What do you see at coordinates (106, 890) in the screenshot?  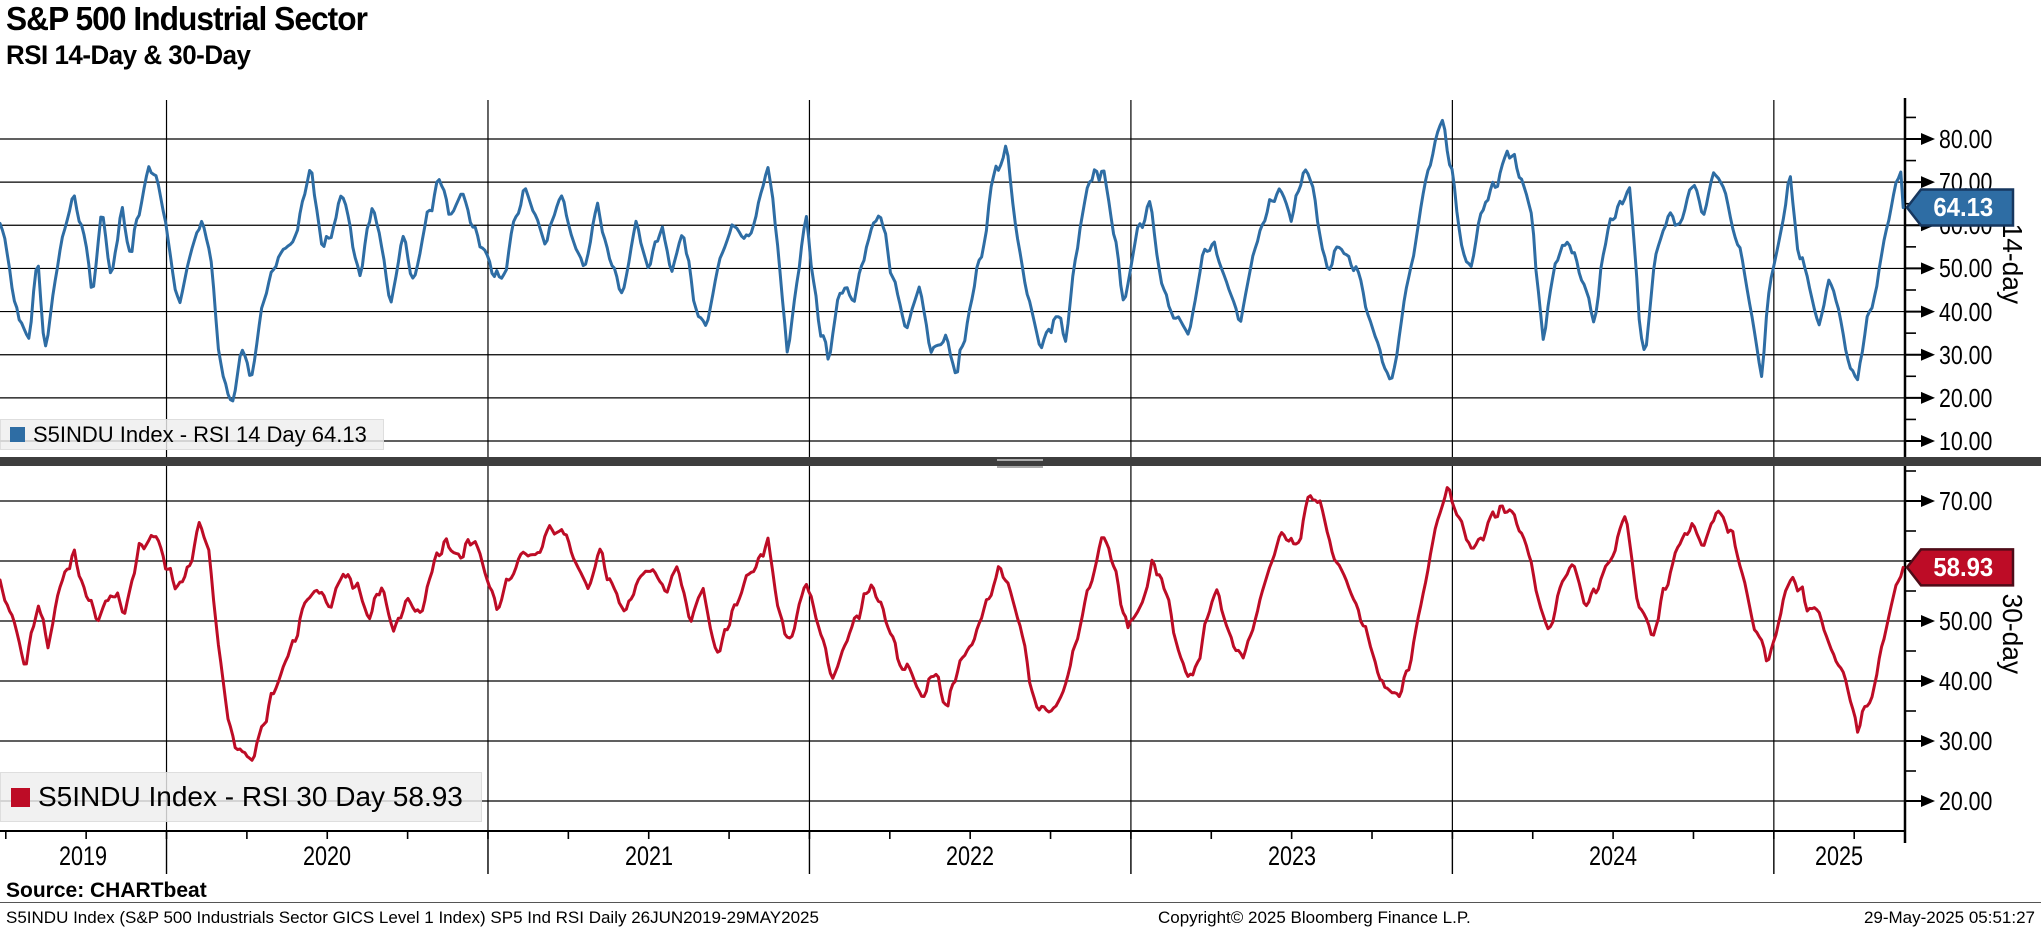 I see `footer-source: Source: CHARTbeat` at bounding box center [106, 890].